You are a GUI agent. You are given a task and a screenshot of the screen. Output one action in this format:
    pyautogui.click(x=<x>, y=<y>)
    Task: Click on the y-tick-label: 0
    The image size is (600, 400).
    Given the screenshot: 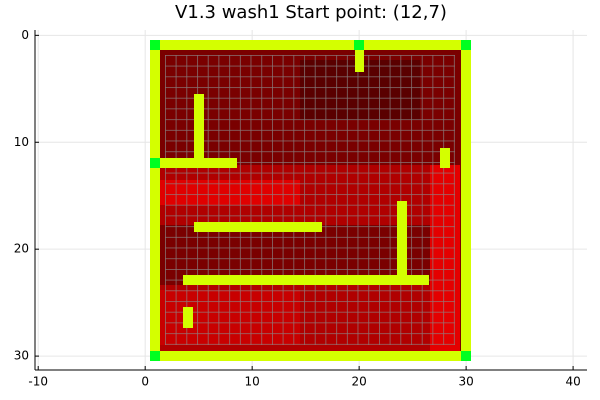 What is the action you would take?
    pyautogui.click(x=25, y=35)
    